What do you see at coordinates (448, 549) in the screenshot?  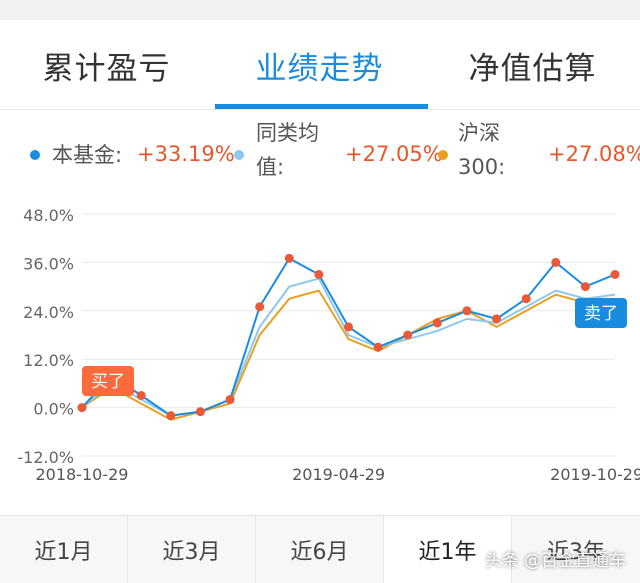 I see `period-tab-1y: 近1年` at bounding box center [448, 549].